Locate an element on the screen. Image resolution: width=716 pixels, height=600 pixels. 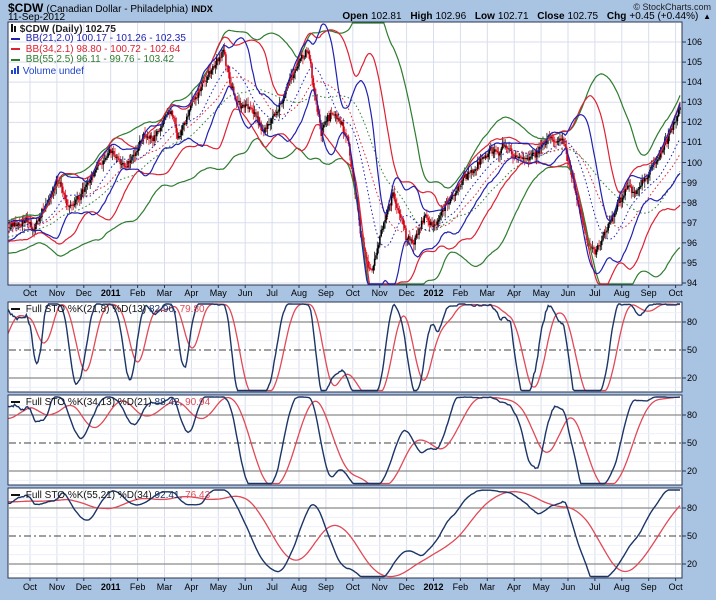
stoch2-k-value: 88.42, is located at coordinates (168, 402).